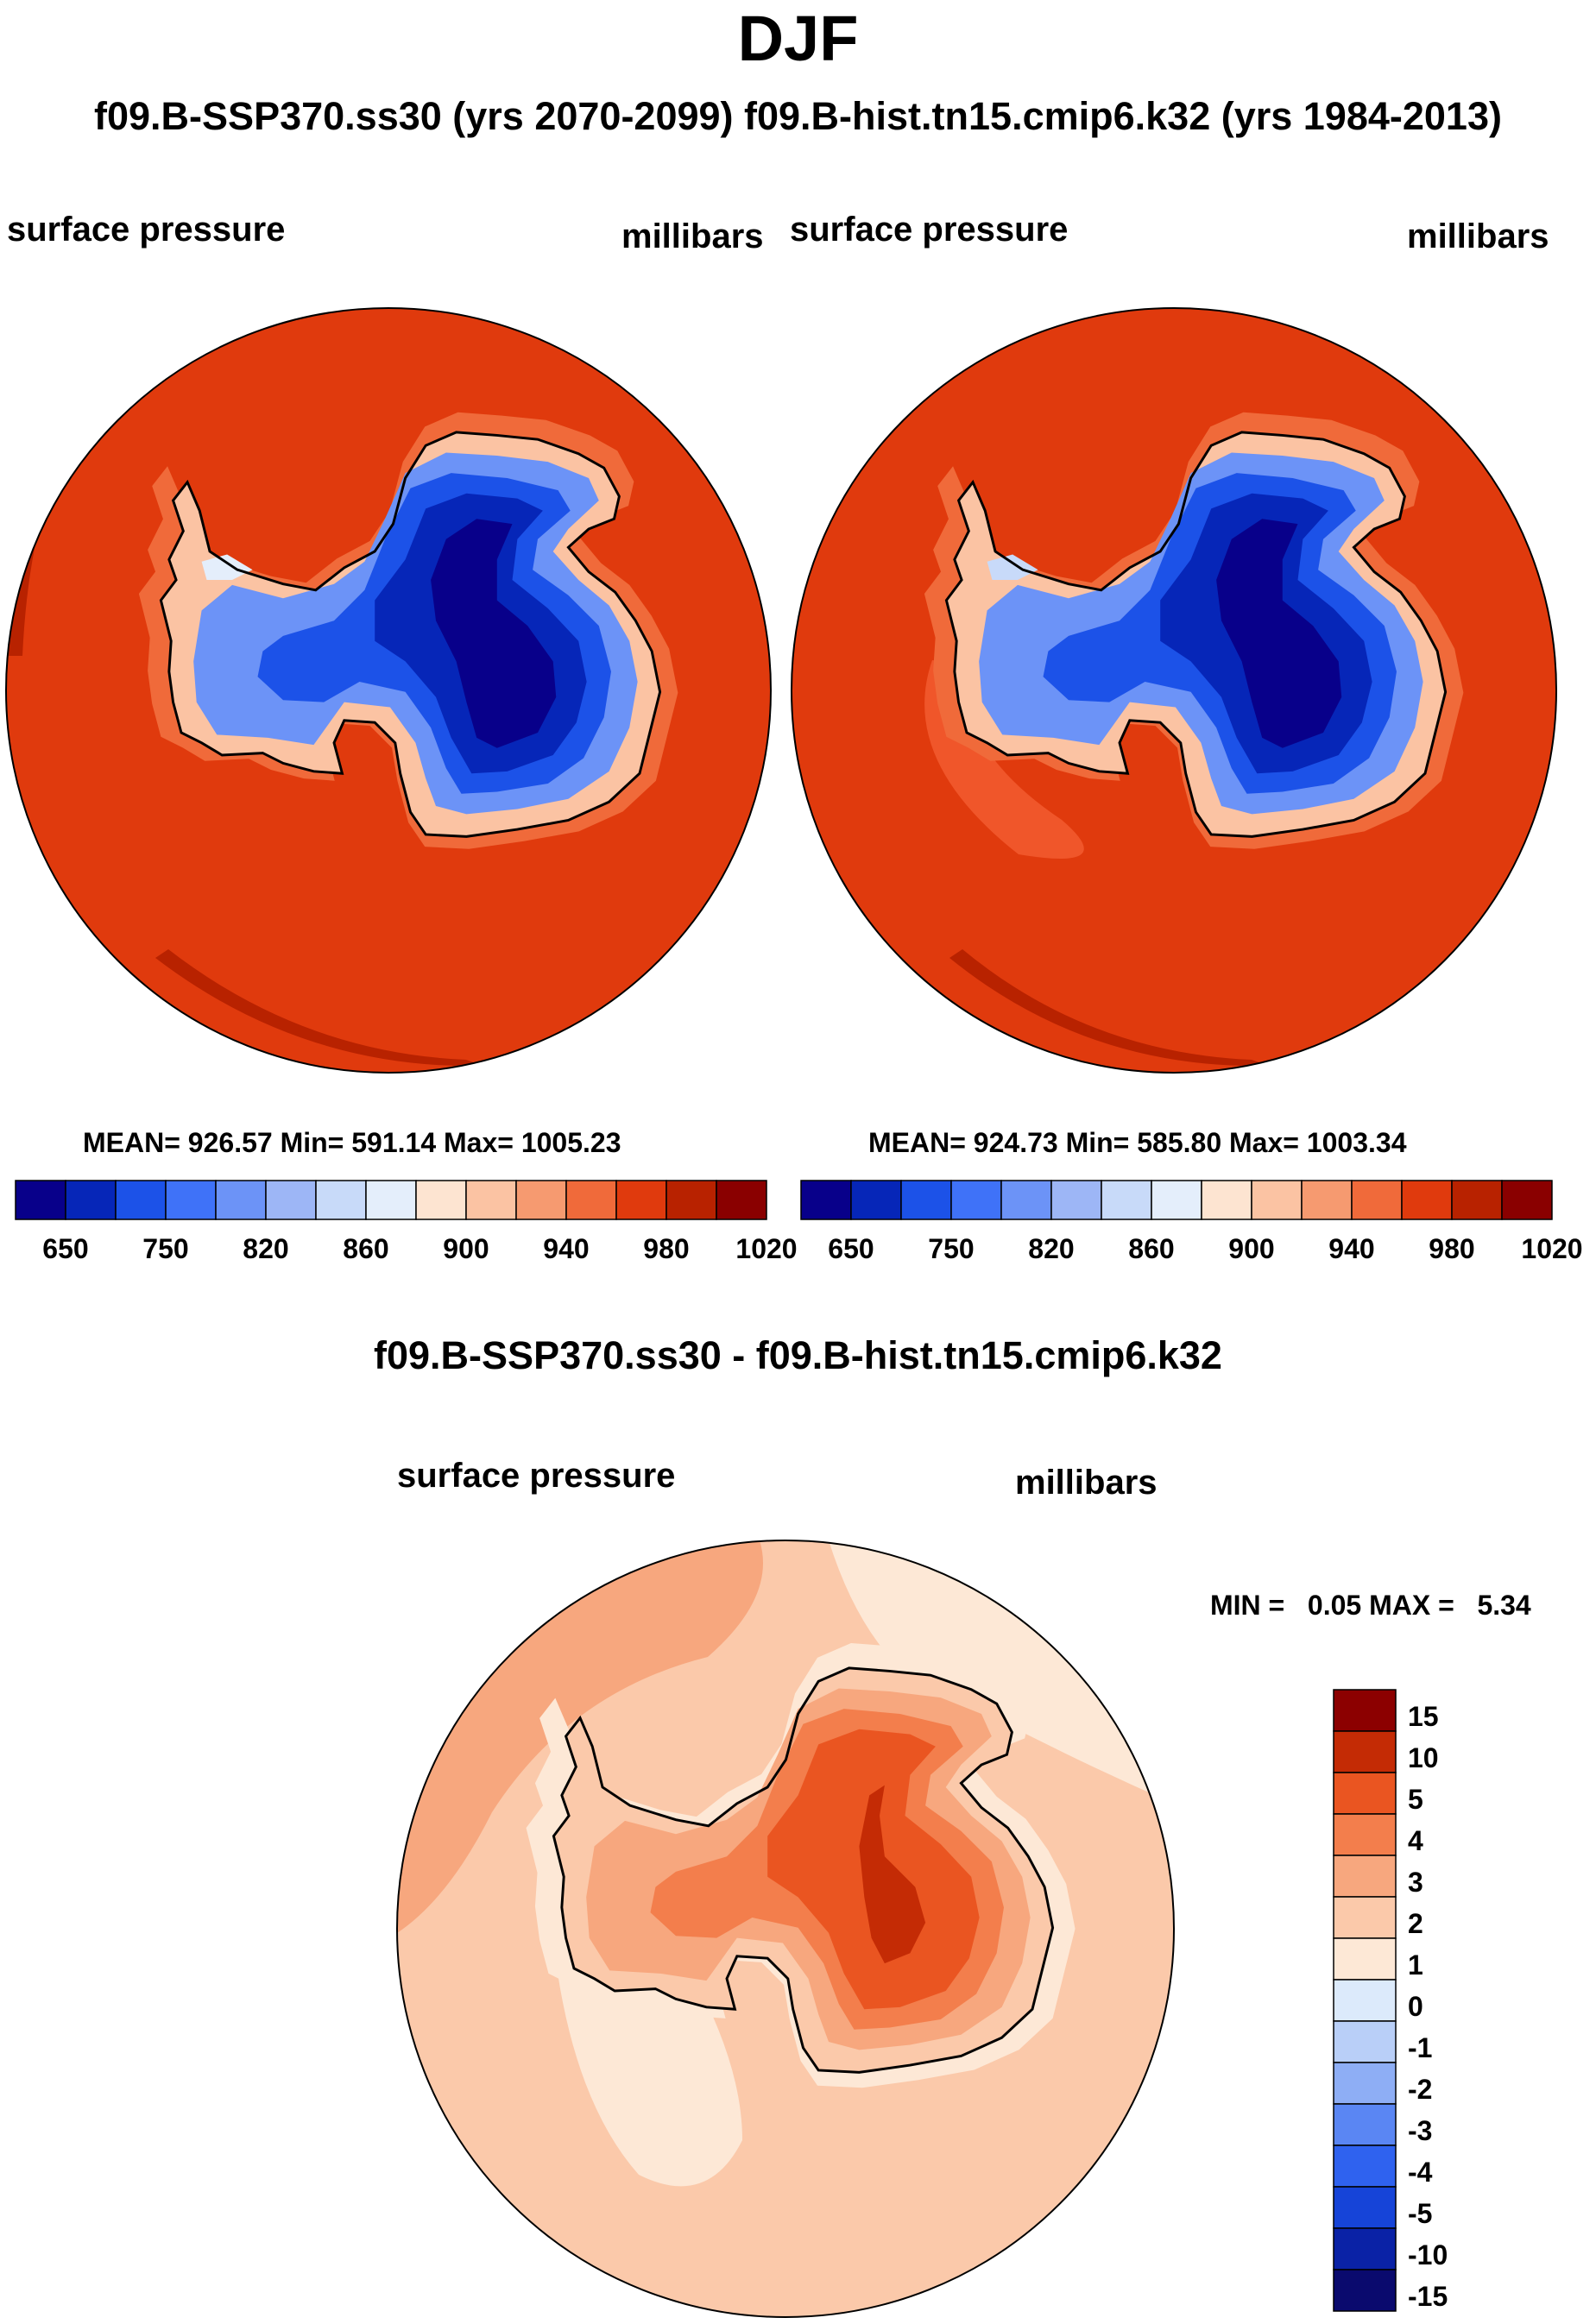 The height and width of the screenshot is (2324, 1596). What do you see at coordinates (1428, 2296) in the screenshot?
I see `diff-colorbar-tick-label: -15` at bounding box center [1428, 2296].